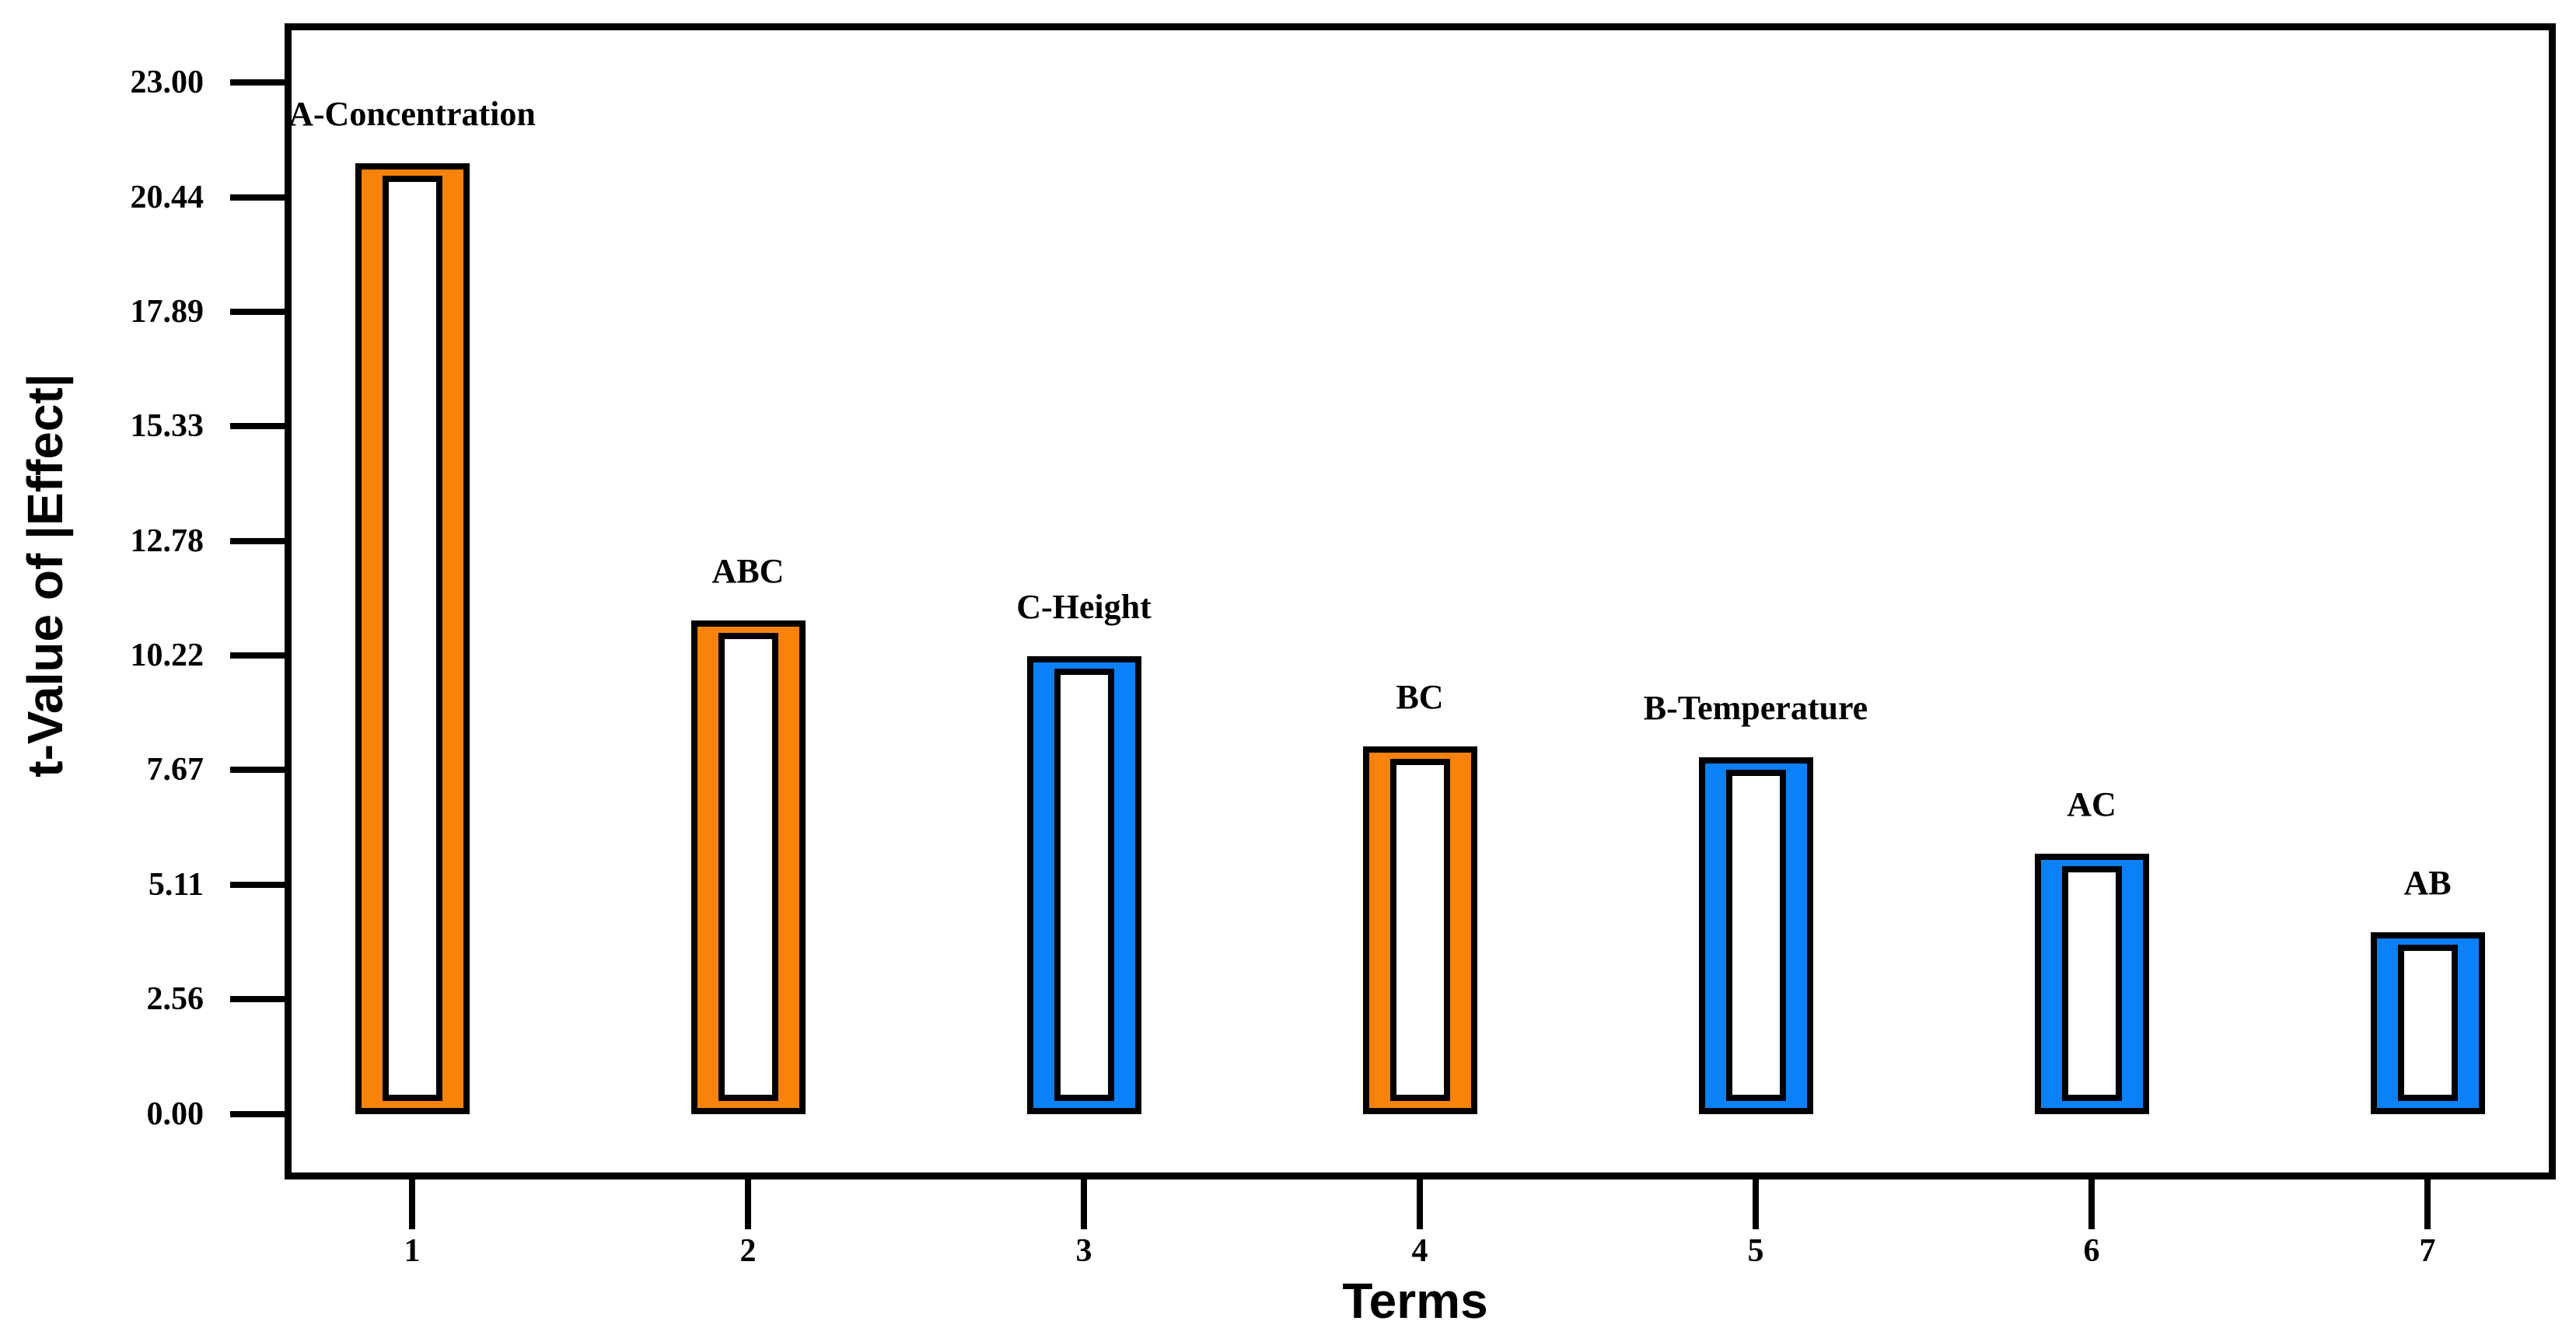 The image size is (2576, 1335). What do you see at coordinates (2427, 1251) in the screenshot?
I see `x-tick-label: 7` at bounding box center [2427, 1251].